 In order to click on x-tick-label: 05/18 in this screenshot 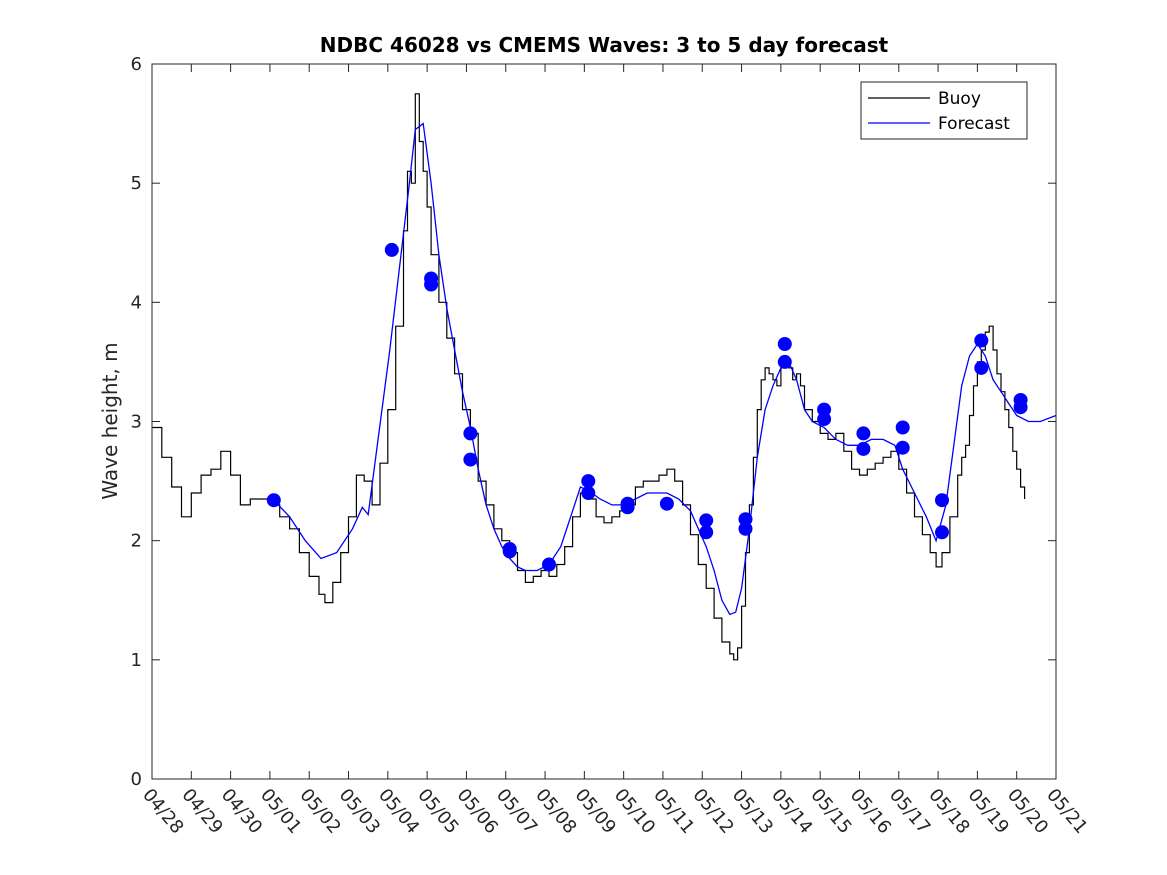, I will do `click(948, 811)`.